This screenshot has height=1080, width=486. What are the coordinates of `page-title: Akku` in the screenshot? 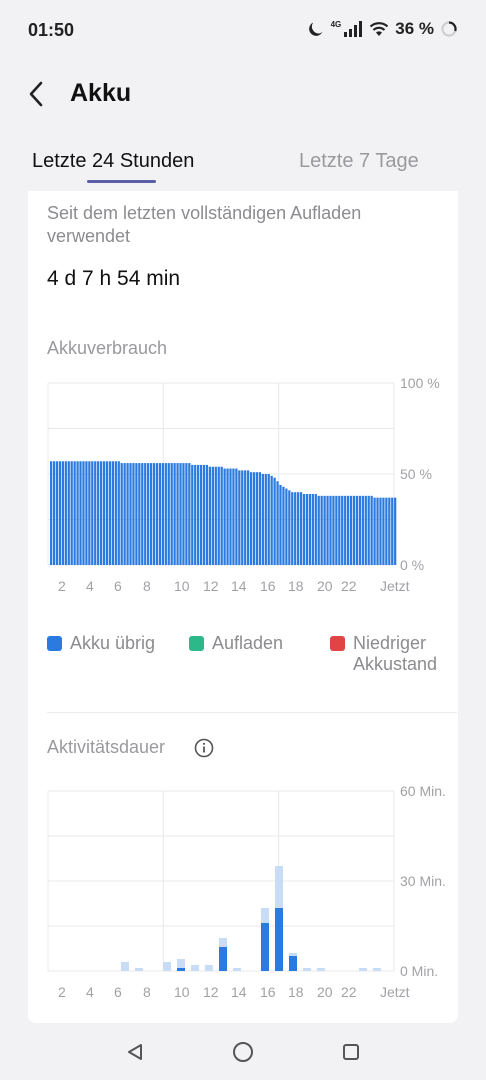 It's located at (101, 93).